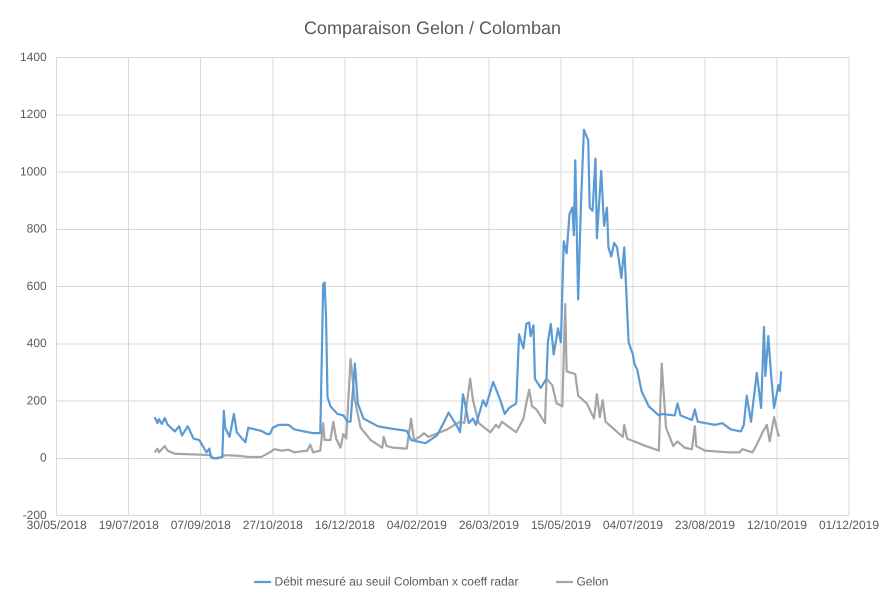 The image size is (882, 604). I want to click on y-tick-label: 200, so click(37, 400).